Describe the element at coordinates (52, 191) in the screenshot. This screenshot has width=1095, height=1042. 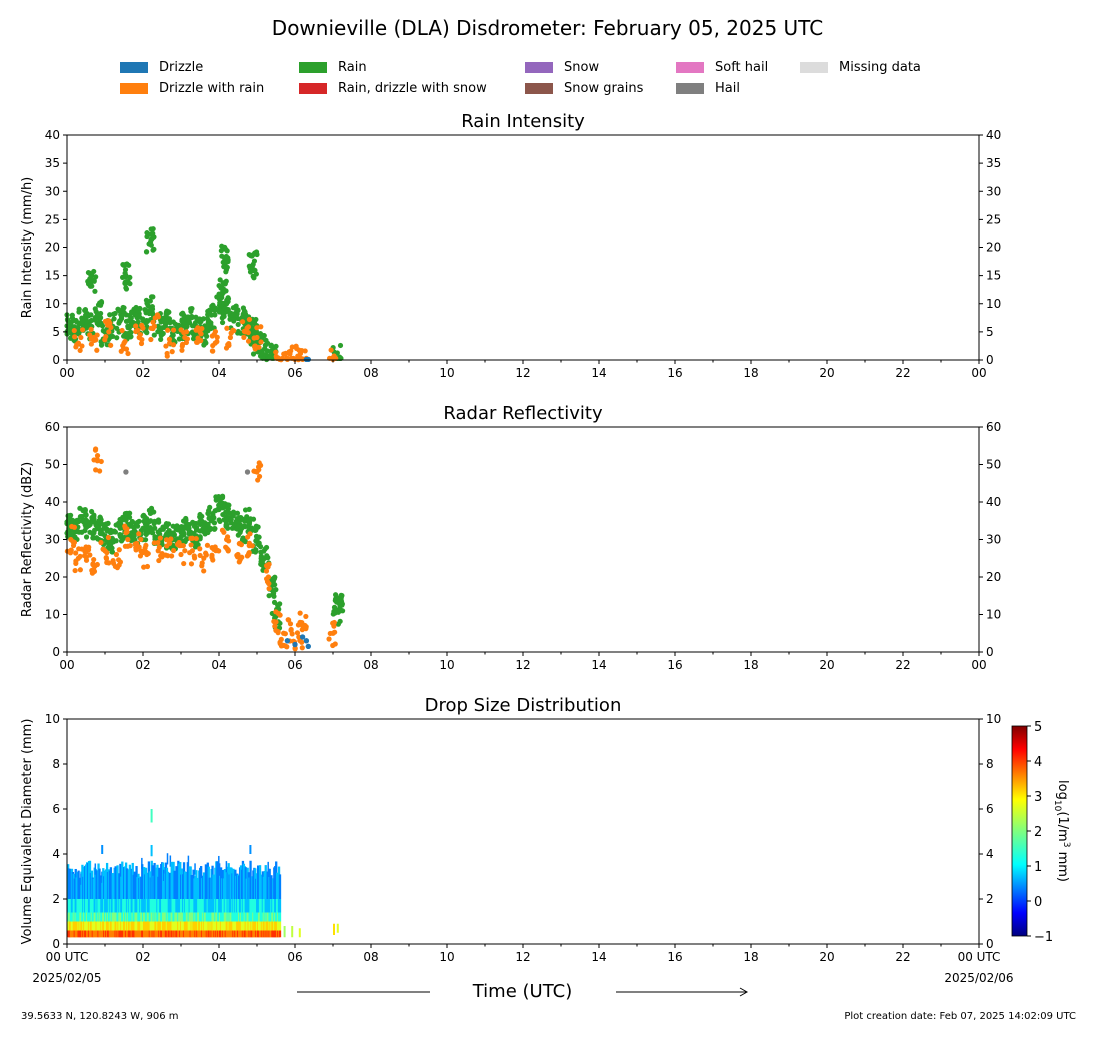
I see `y-tick-label: 30` at that location.